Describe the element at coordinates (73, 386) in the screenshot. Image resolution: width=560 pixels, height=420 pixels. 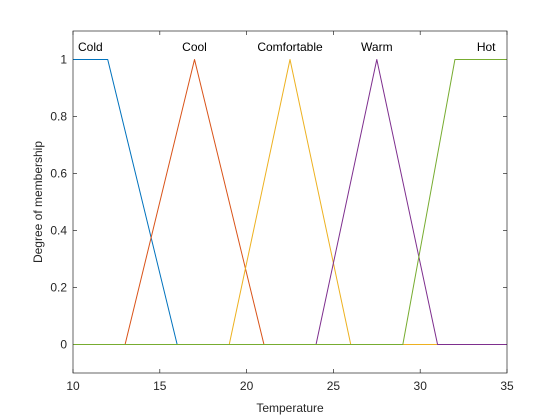
I see `x-tick-label: 10` at that location.